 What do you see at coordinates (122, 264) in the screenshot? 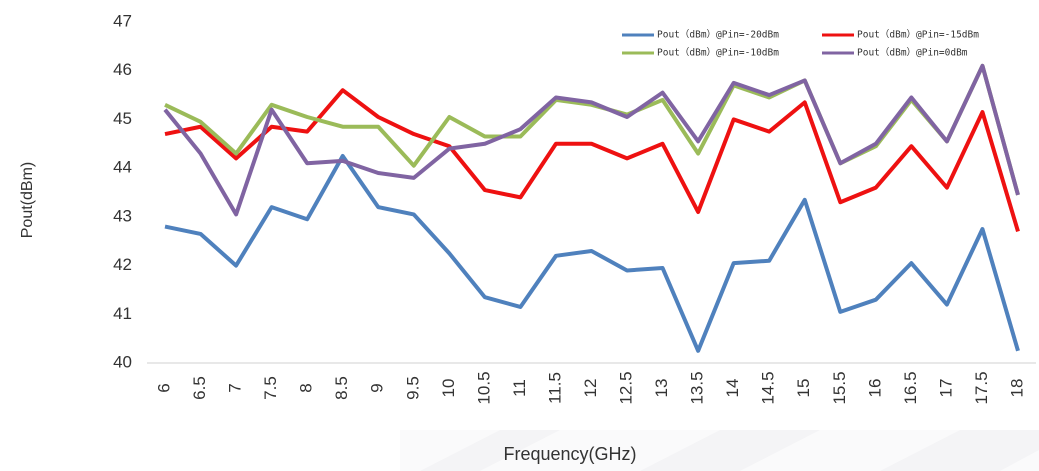
I see `y-tick-label: 42` at bounding box center [122, 264].